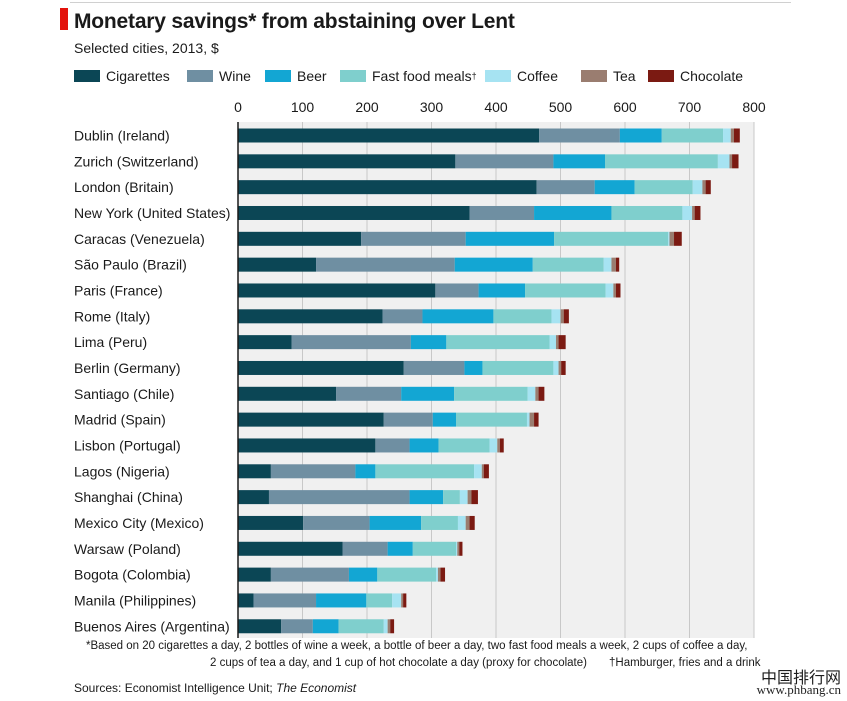 The image size is (847, 701). Describe the element at coordinates (608, 76) in the screenshot. I see `legend-item-tea: Tea` at that location.